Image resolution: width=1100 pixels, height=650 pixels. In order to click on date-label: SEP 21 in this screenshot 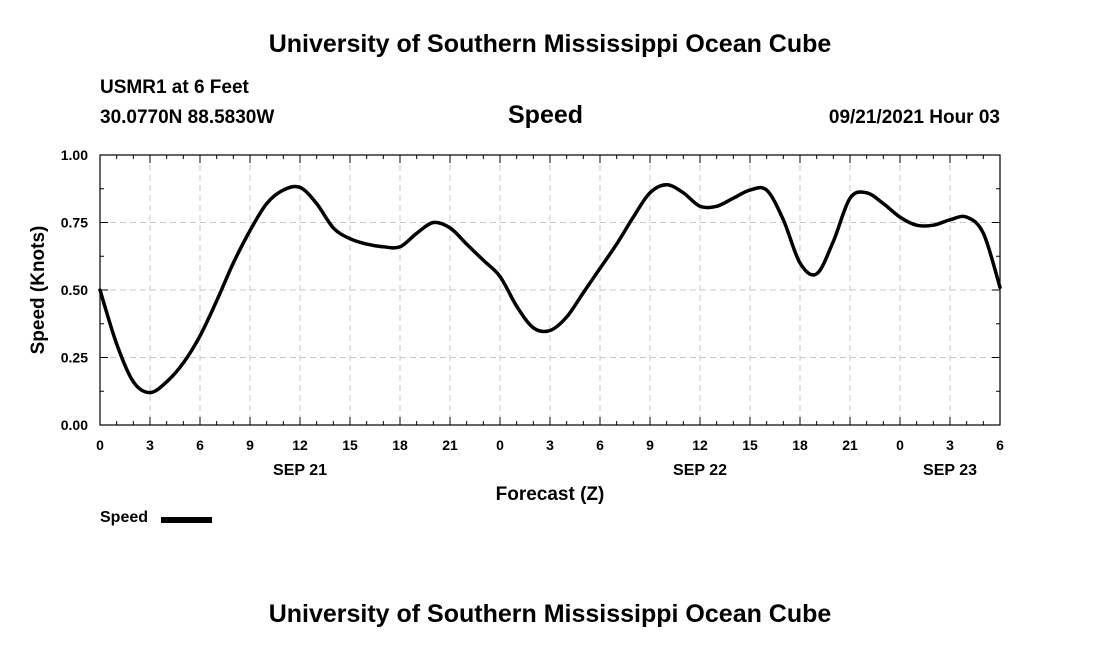, I will do `click(300, 470)`.